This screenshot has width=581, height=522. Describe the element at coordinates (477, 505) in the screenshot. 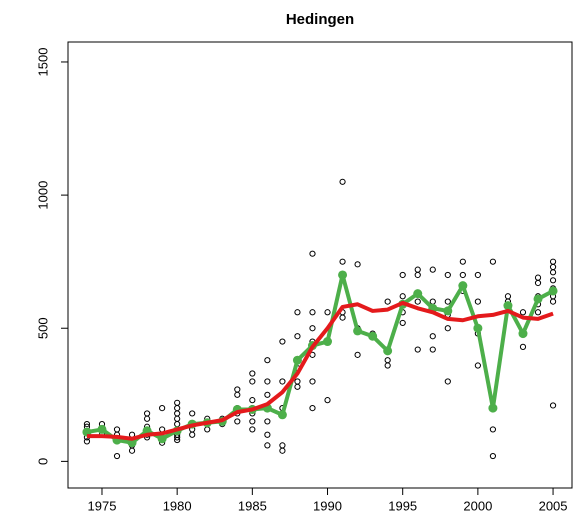

I see `x-tick-label: 2000` at that location.